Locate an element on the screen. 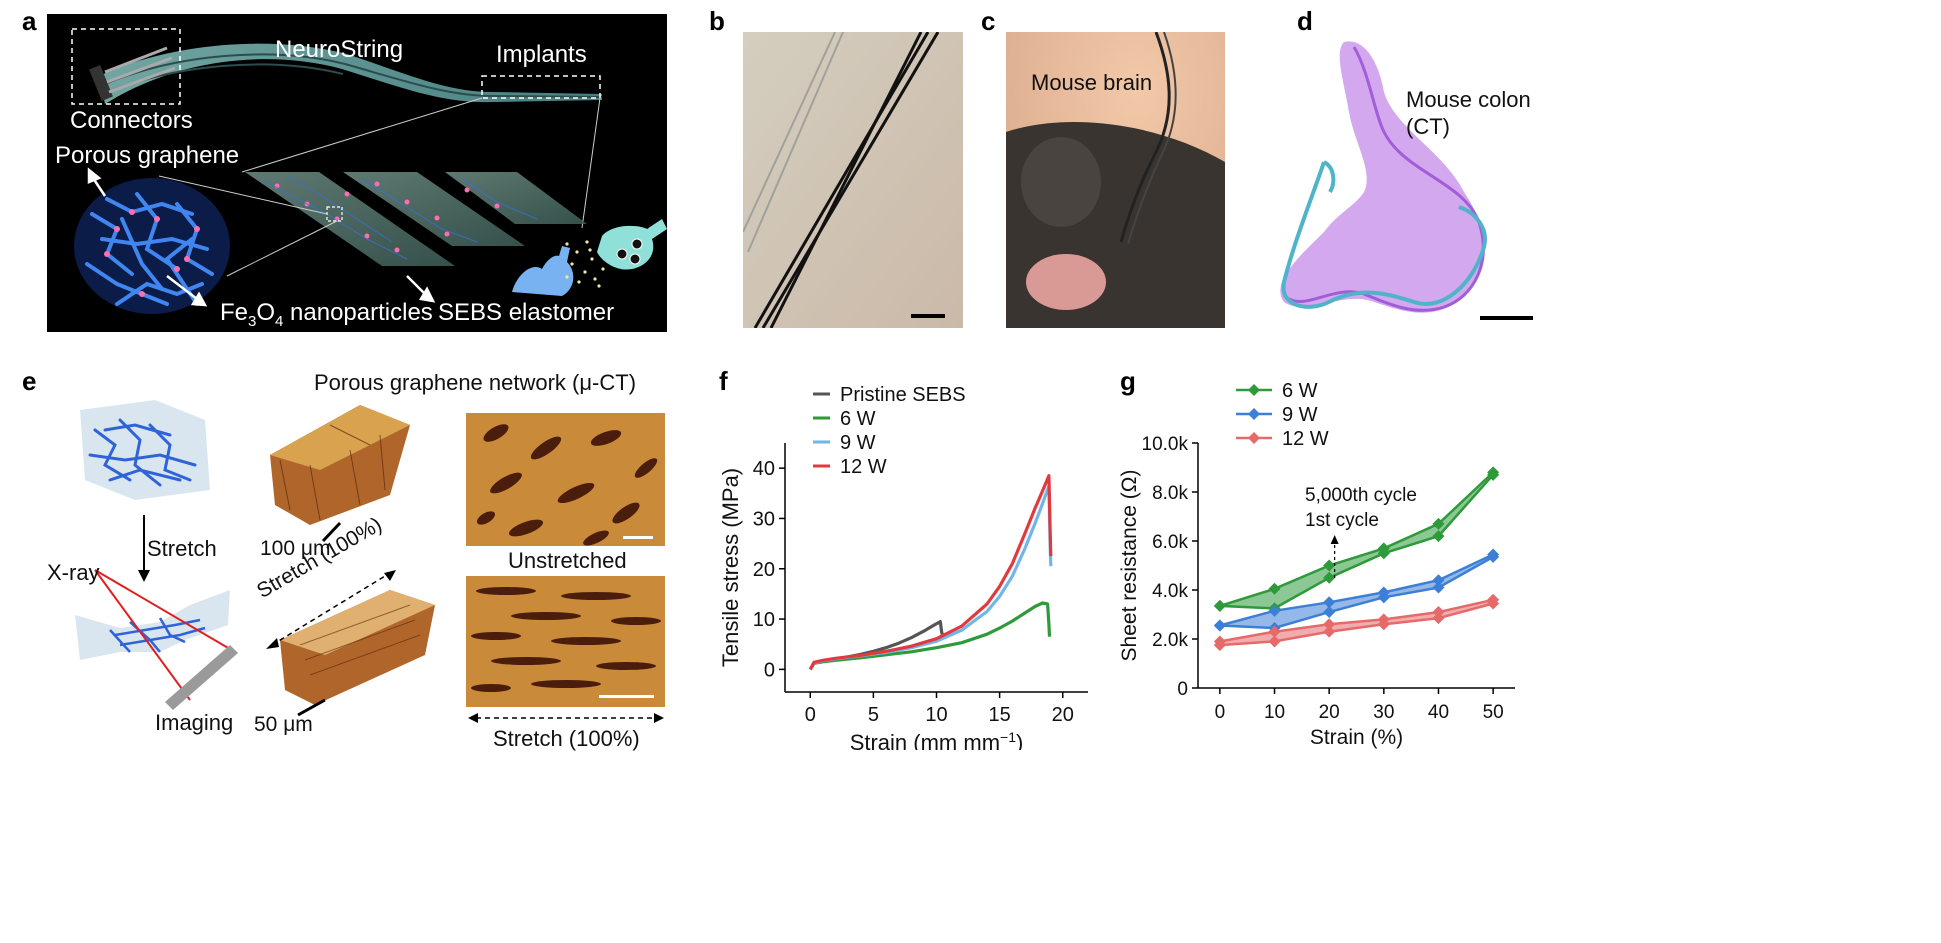 Image resolution: width=1941 pixels, height=943 pixels. x-axis-label: Strain (mm mm−1) is located at coordinates (937, 739).